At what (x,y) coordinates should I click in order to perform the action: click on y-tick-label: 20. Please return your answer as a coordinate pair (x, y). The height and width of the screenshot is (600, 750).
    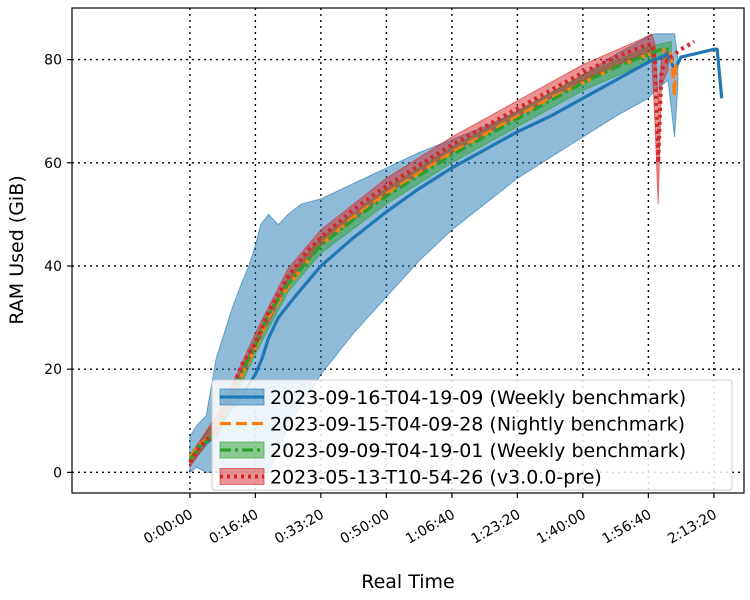
    Looking at the image, I should click on (53, 370).